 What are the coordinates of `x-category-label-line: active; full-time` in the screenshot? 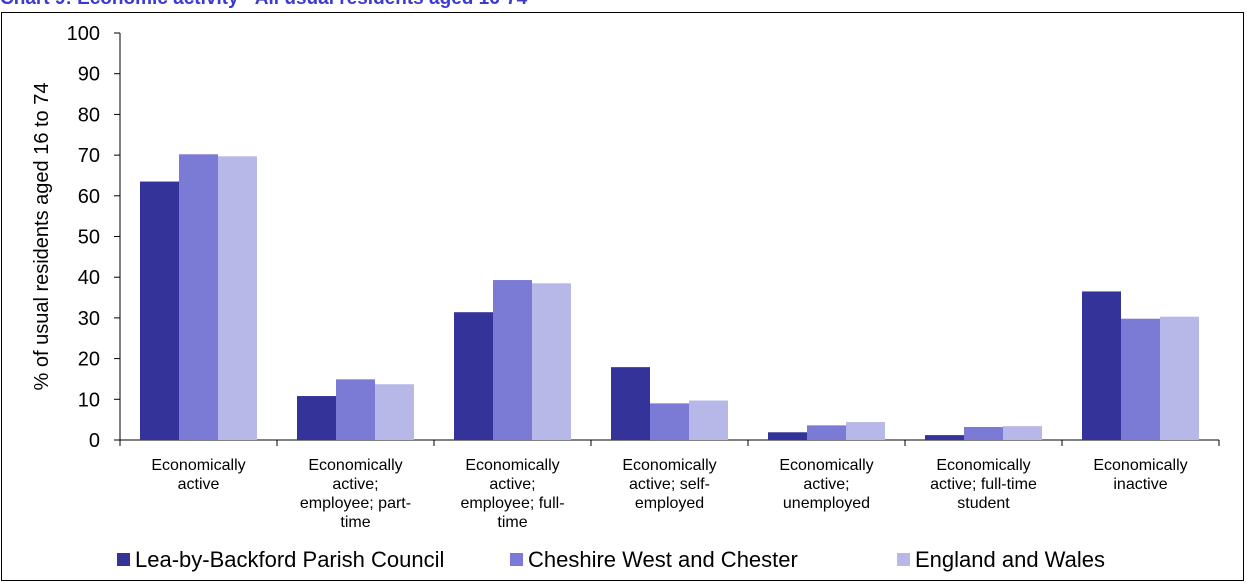 It's located at (983, 484).